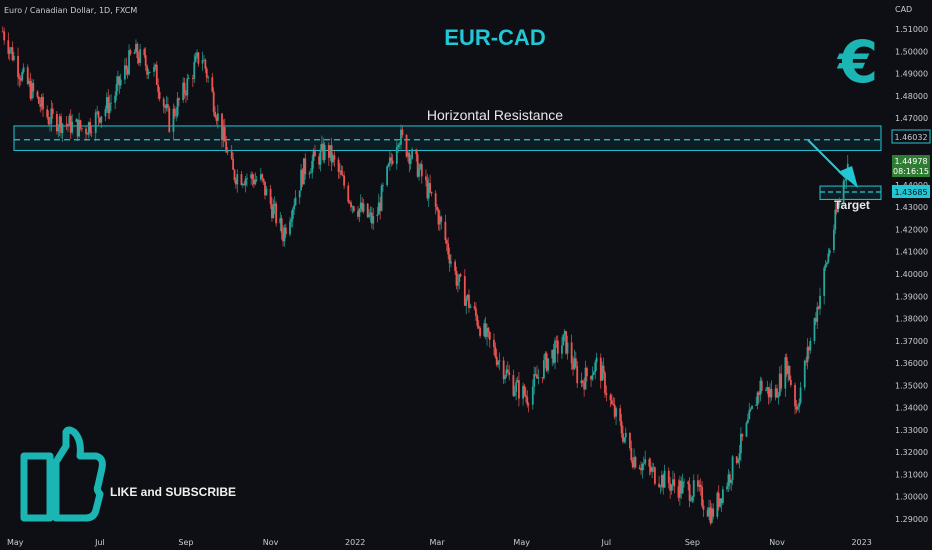 This screenshot has height=550, width=932. I want to click on y-tick-label: 1.38000, so click(911, 319).